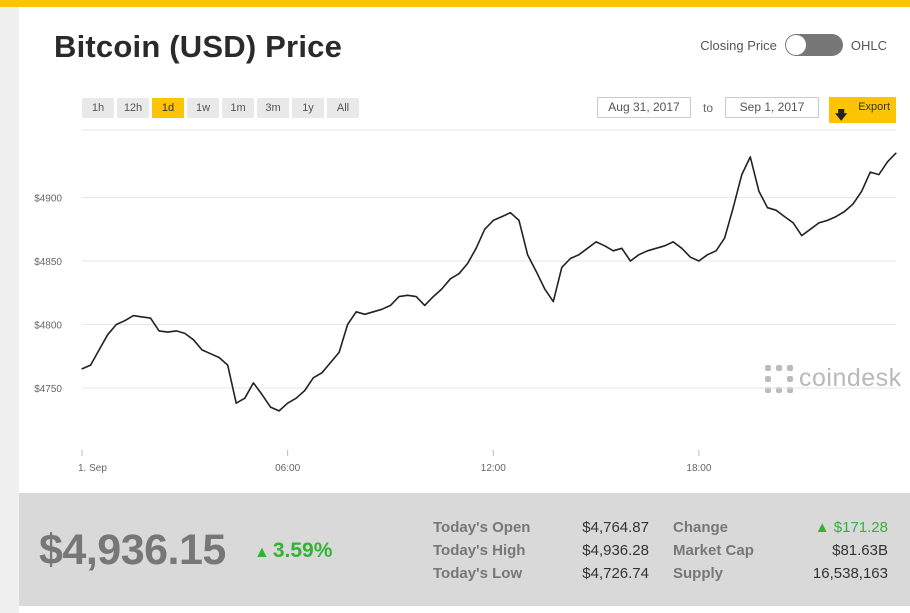 This screenshot has width=910, height=613. What do you see at coordinates (860, 550) in the screenshot?
I see `stat-value-marketcap: $81.63B` at bounding box center [860, 550].